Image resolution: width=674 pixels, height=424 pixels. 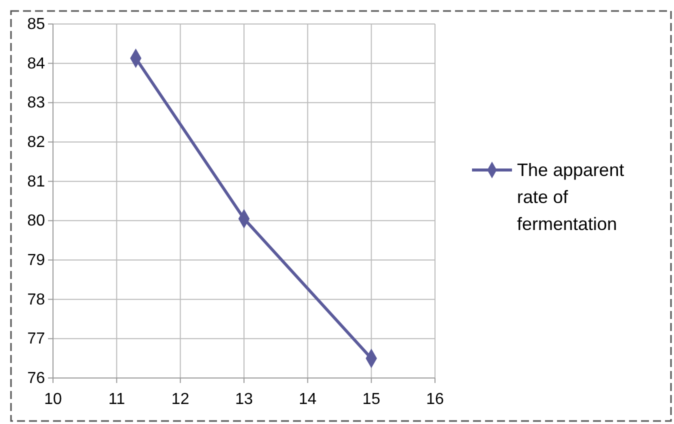 I want to click on y-tick-label: 83, so click(x=36, y=103).